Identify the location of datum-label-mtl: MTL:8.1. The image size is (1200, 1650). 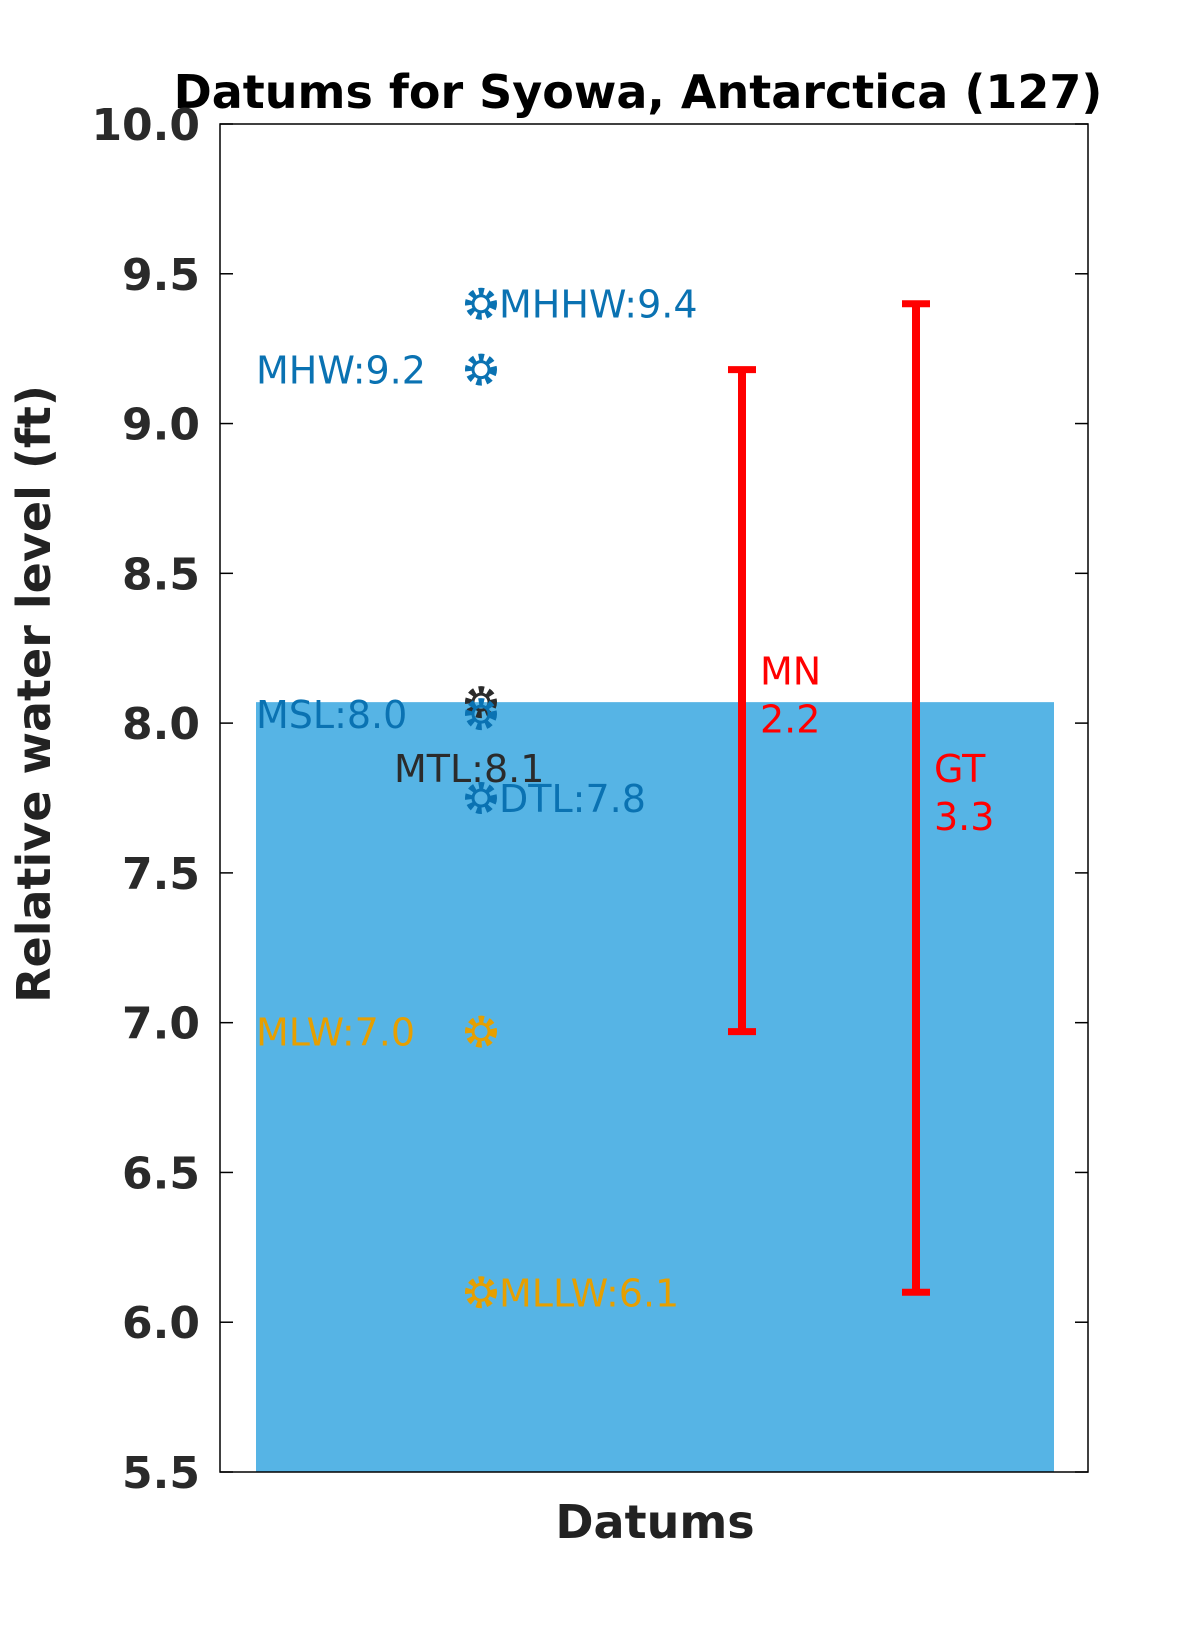
(469, 769).